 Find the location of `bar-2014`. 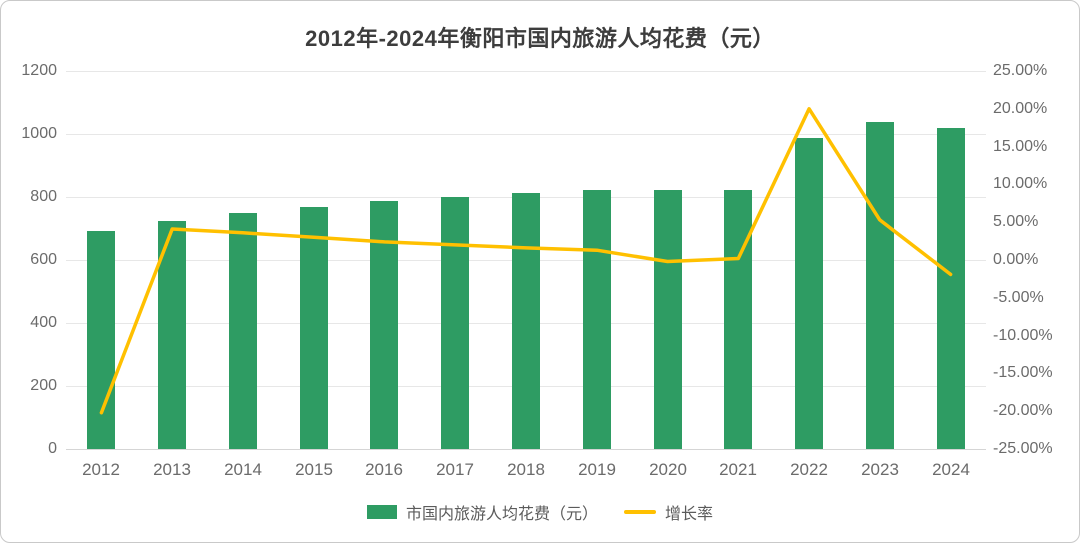

bar-2014 is located at coordinates (243, 331).